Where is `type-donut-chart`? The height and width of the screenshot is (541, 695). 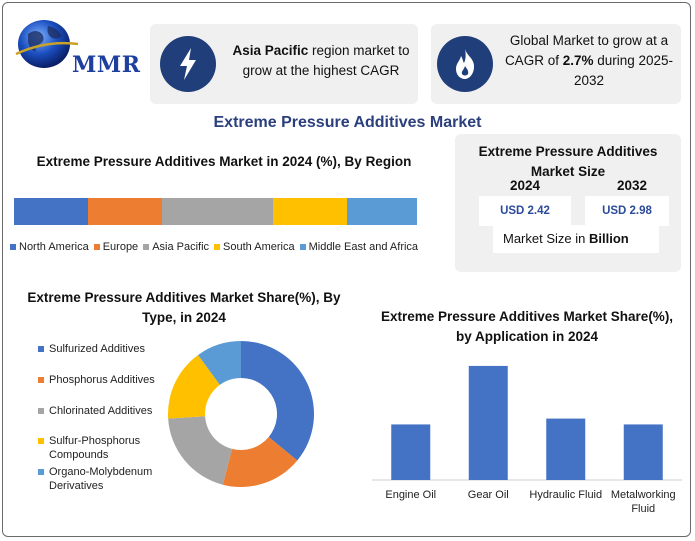 type-donut-chart is located at coordinates (241, 414).